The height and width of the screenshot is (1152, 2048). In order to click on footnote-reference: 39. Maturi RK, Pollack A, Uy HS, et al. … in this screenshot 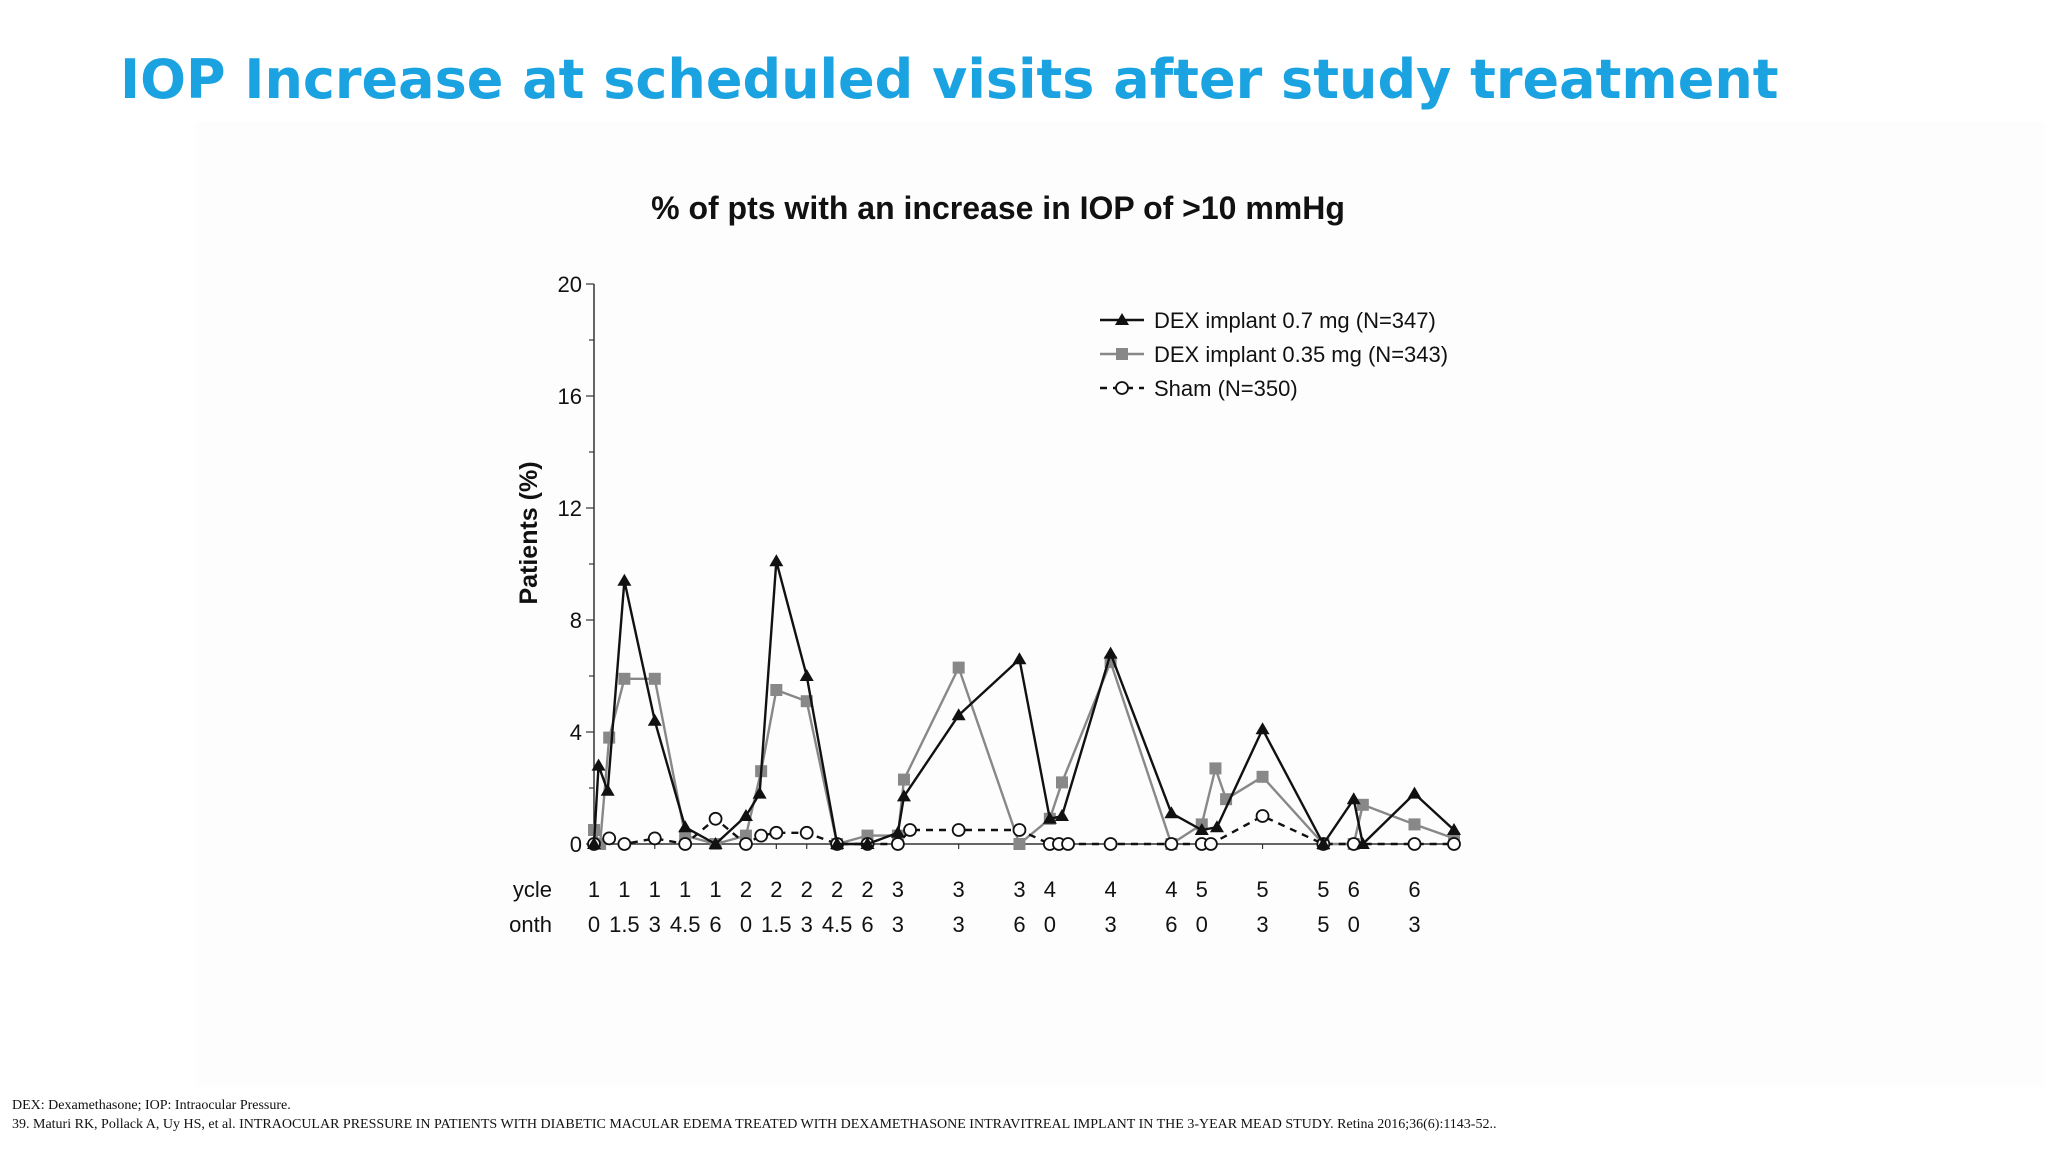, I will do `click(754, 1124)`.